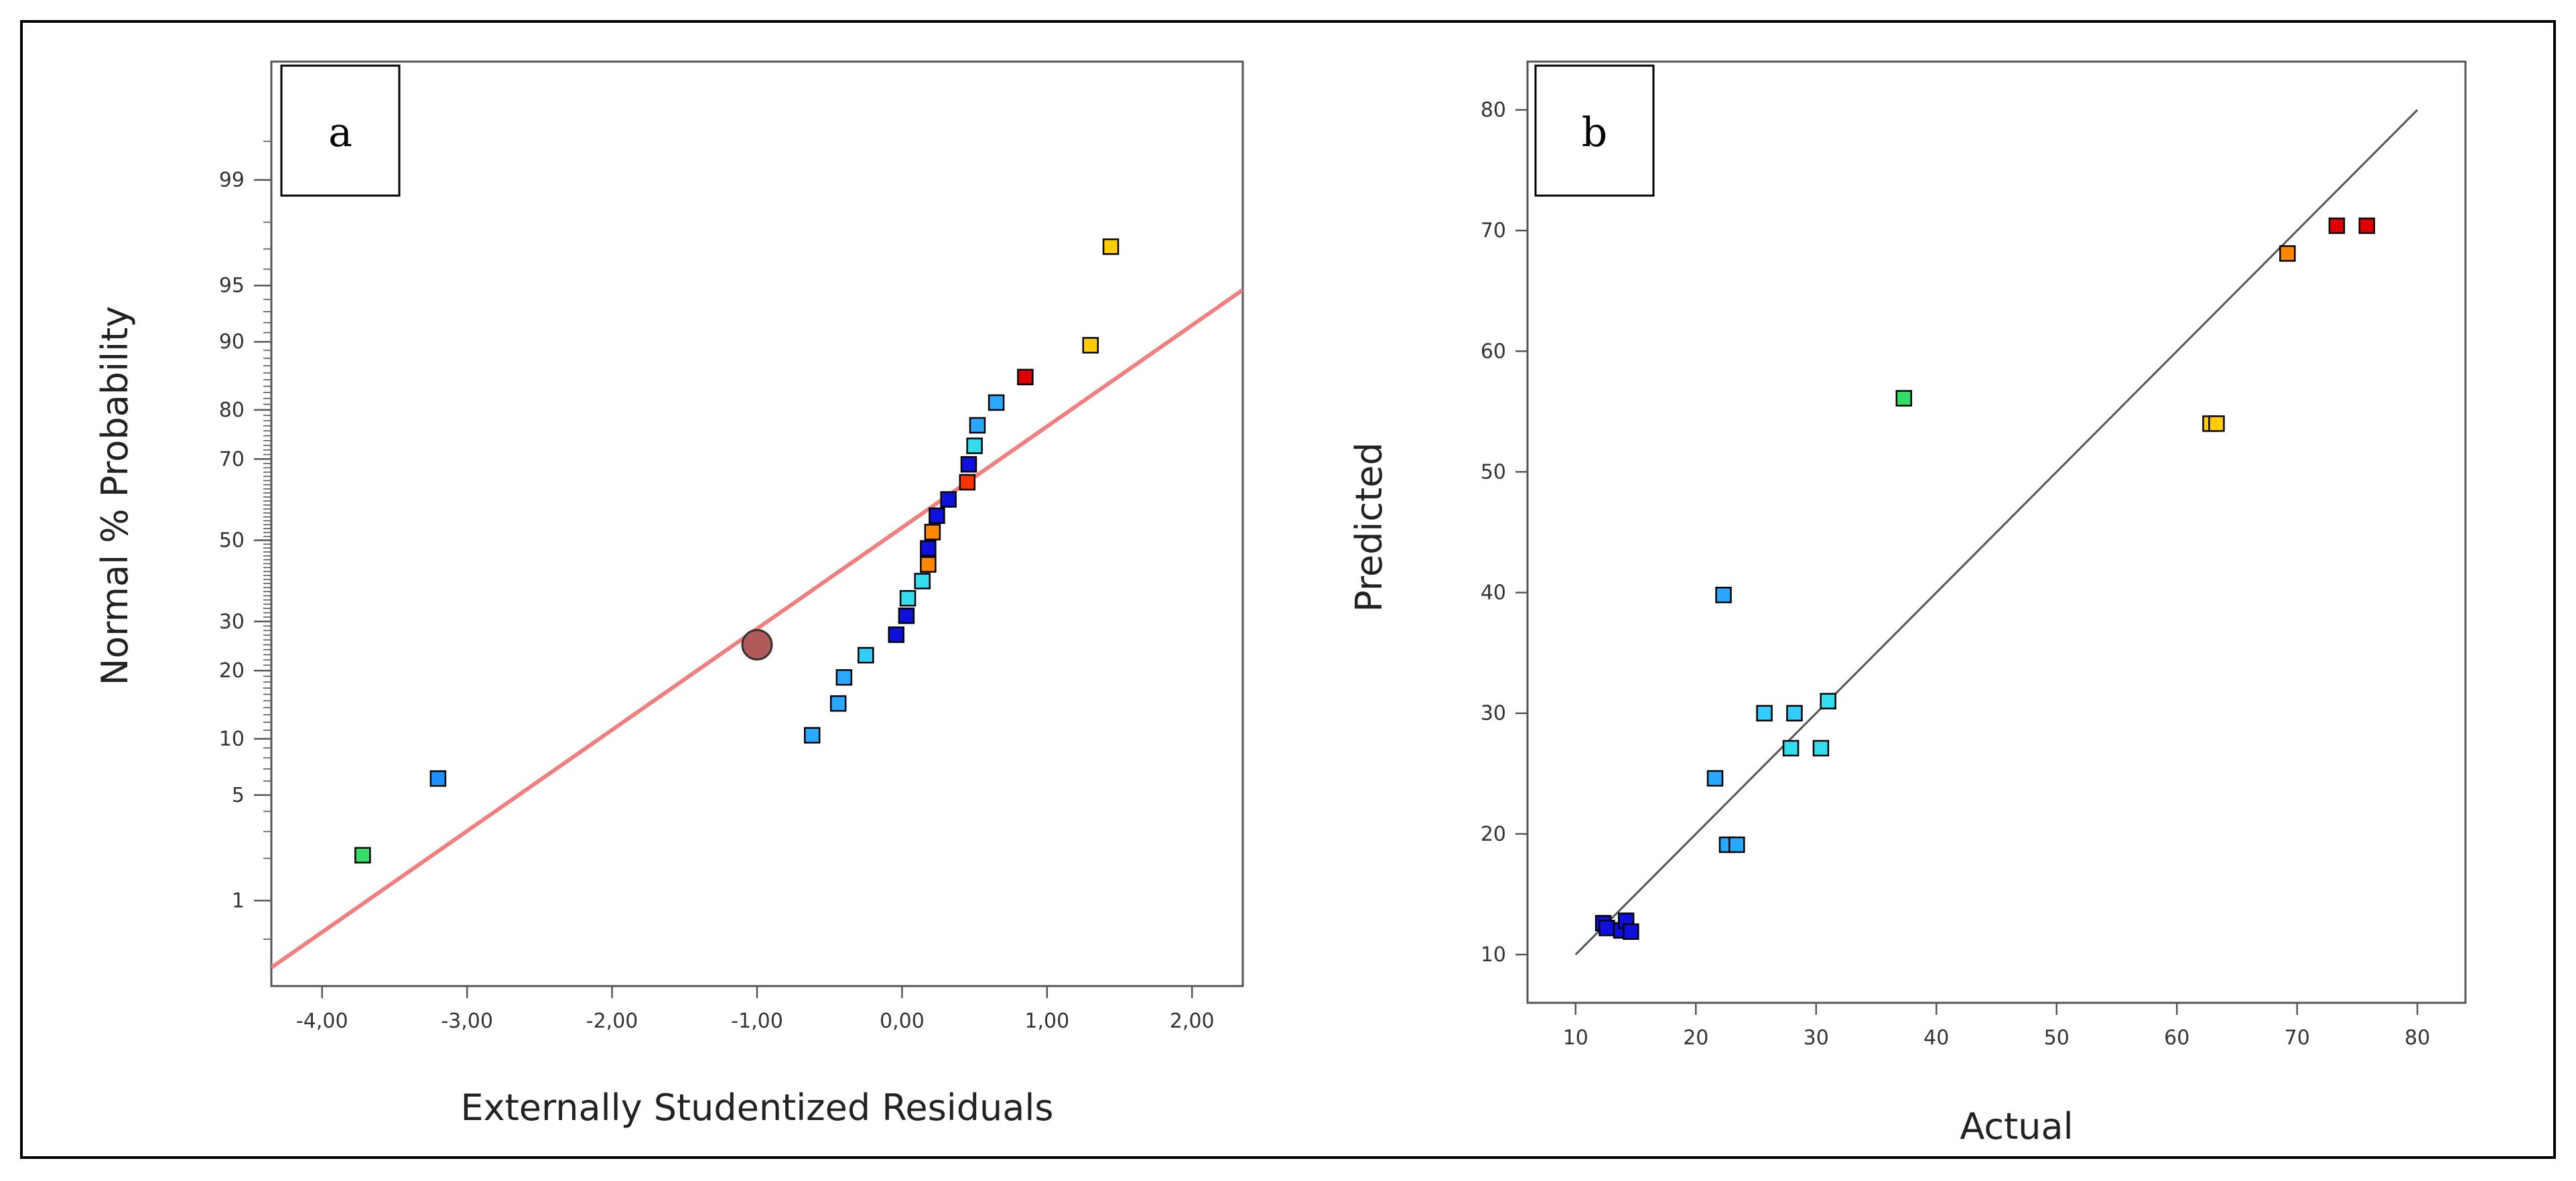 Image resolution: width=2576 pixels, height=1181 pixels. What do you see at coordinates (232, 671) in the screenshot?
I see `plot-a-y-tick-label: 20` at bounding box center [232, 671].